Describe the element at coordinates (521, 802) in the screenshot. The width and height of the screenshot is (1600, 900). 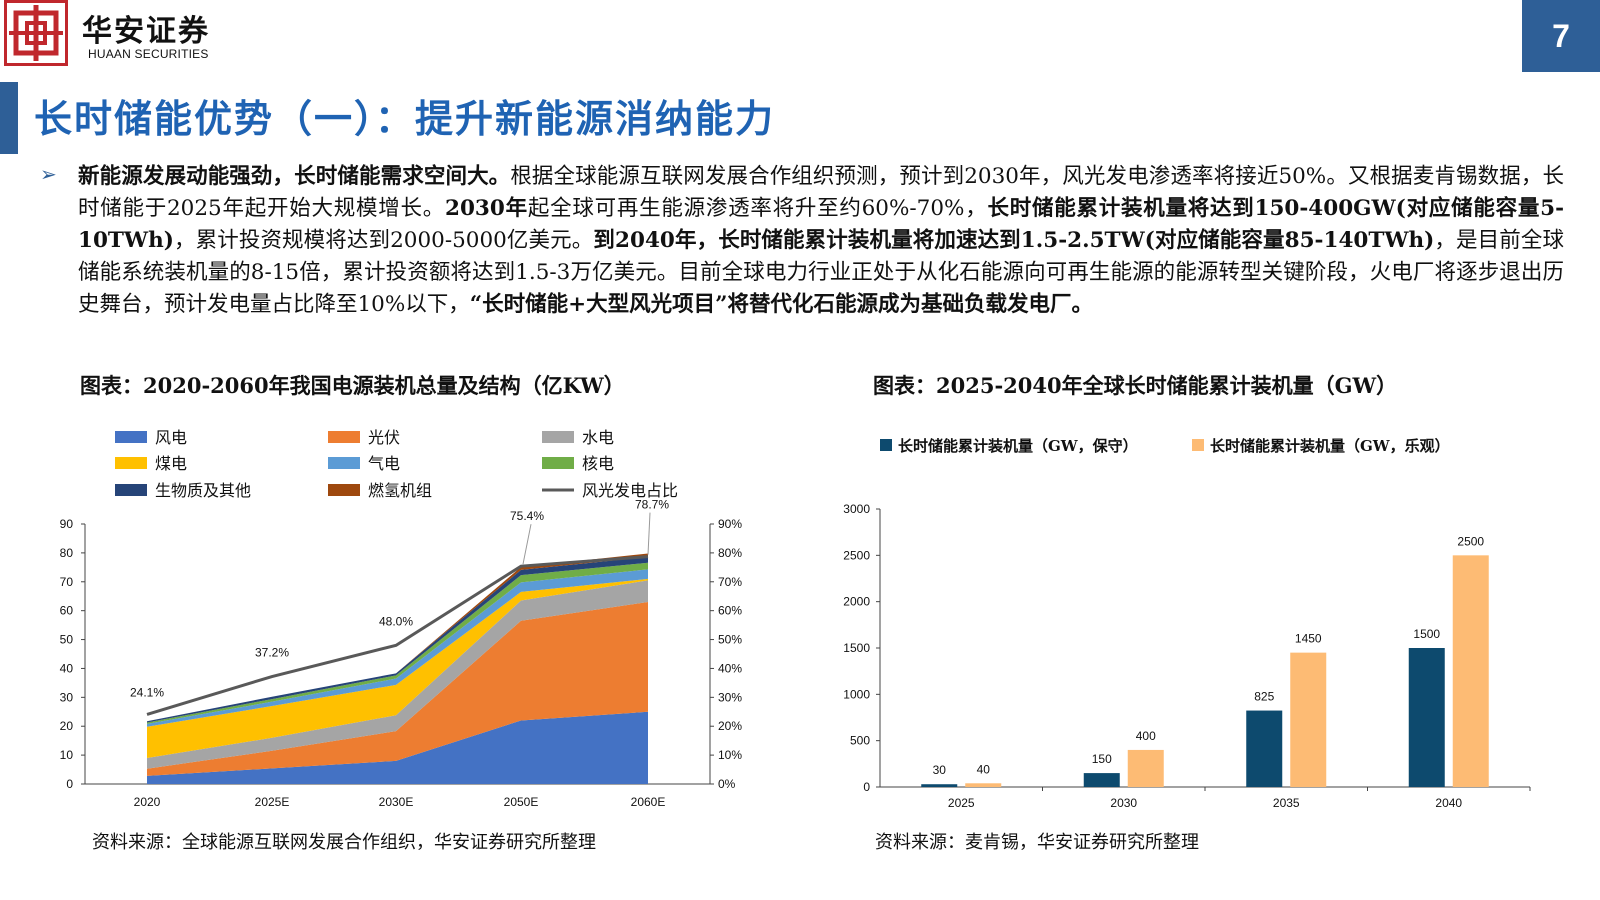
I see `x-tick-label: 2050E` at that location.